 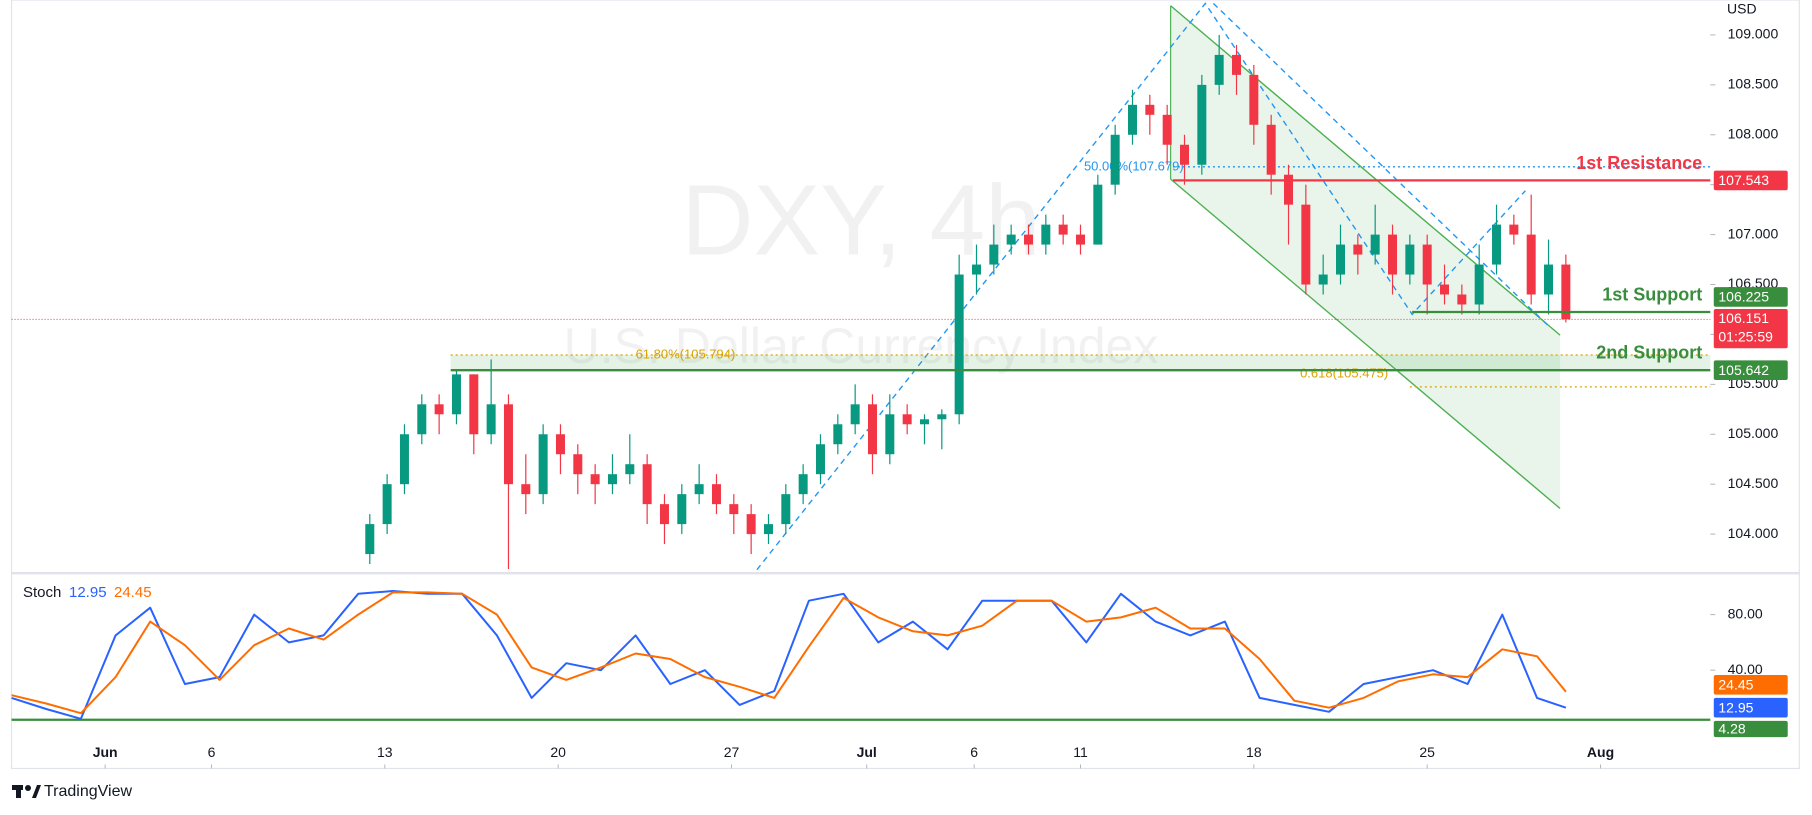 What do you see at coordinates (1735, 707) in the screenshot?
I see `stoch-value: 12.95` at bounding box center [1735, 707].